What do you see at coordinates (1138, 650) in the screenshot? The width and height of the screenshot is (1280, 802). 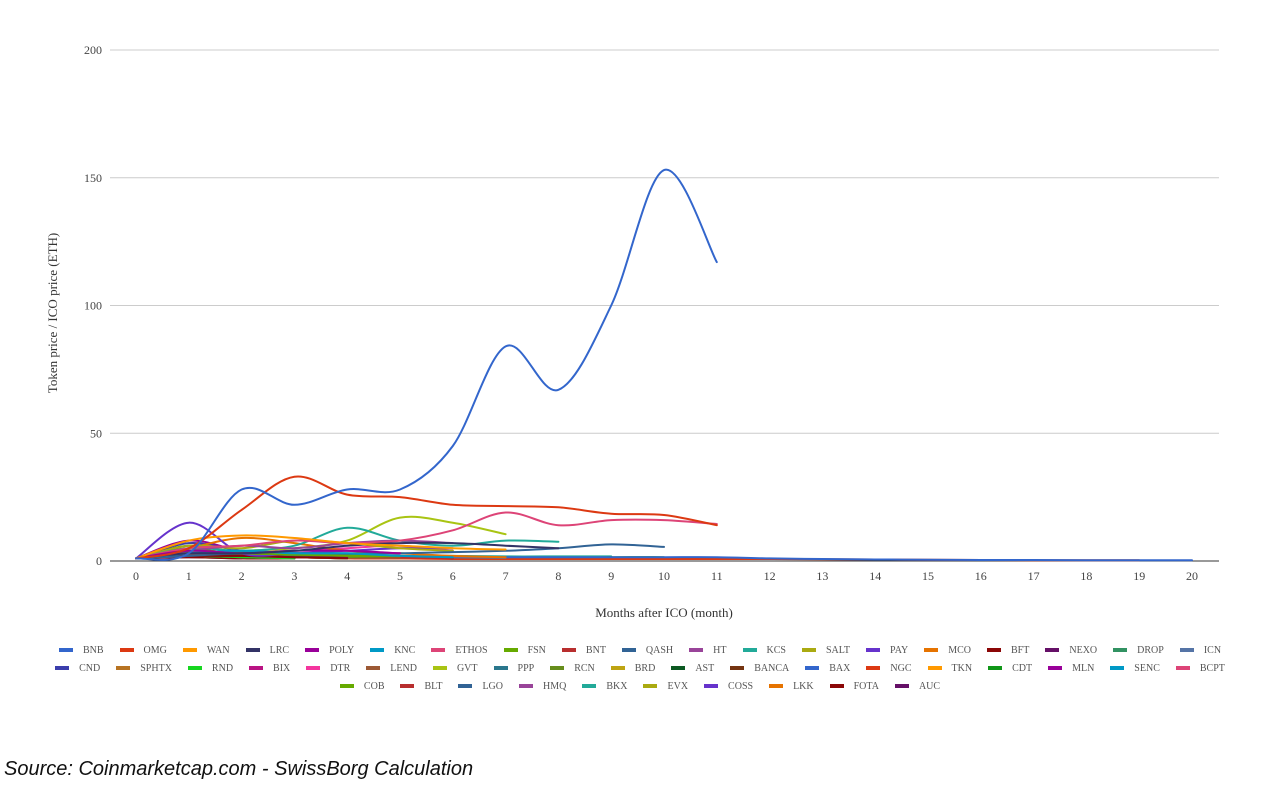 I see `legend-item-drop: DROP` at bounding box center [1138, 650].